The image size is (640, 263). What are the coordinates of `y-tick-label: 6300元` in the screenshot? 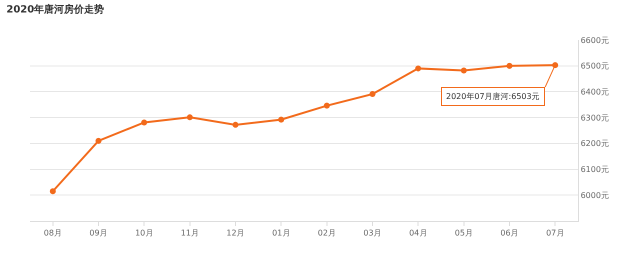 It's located at (594, 117).